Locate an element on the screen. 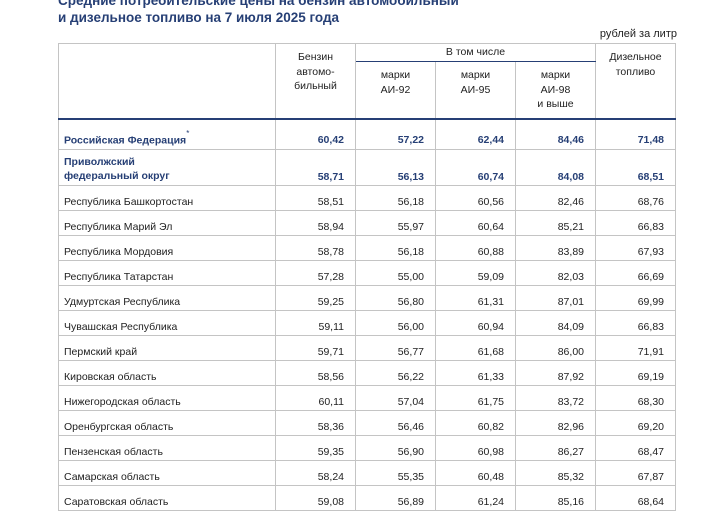 This screenshot has height=511, width=720. header-region is located at coordinates (167, 81).